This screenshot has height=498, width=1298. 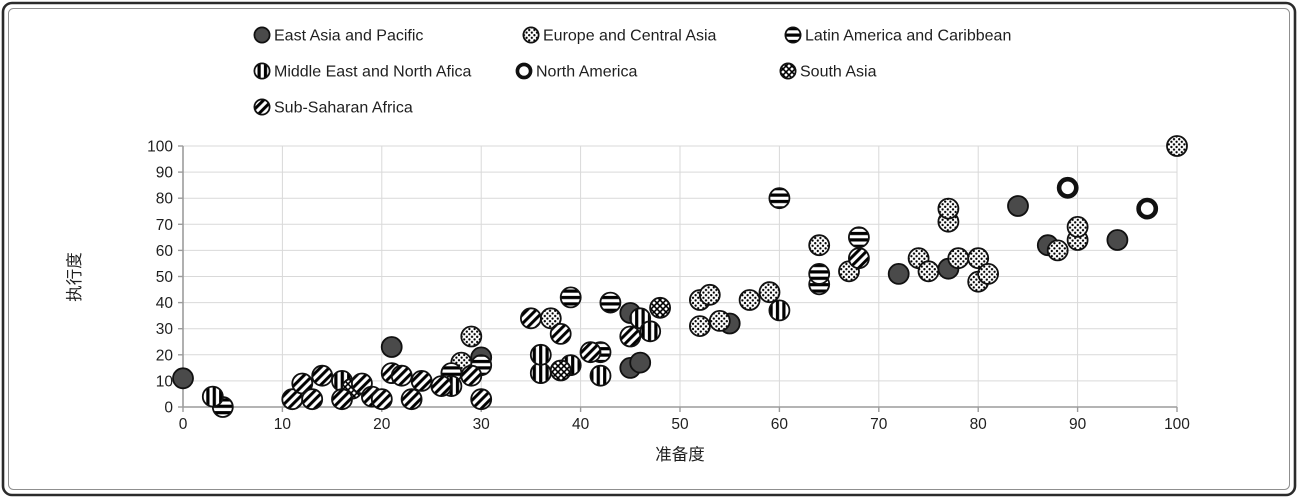 I want to click on x-tick-label: 50, so click(x=680, y=424).